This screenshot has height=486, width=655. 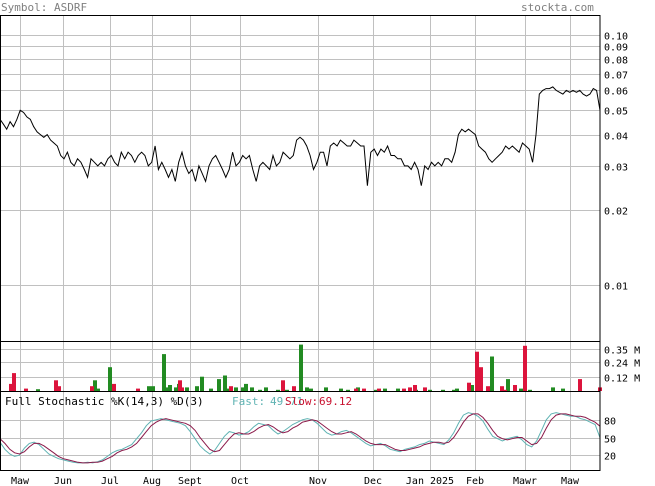 What do you see at coordinates (610, 440) in the screenshot?
I see `stoch-tick-label: 50` at bounding box center [610, 440].